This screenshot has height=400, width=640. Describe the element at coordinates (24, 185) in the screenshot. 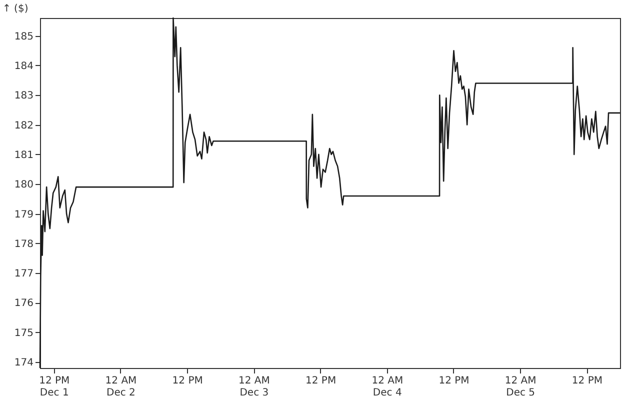

I see `y-tick-label: 180` at that location.